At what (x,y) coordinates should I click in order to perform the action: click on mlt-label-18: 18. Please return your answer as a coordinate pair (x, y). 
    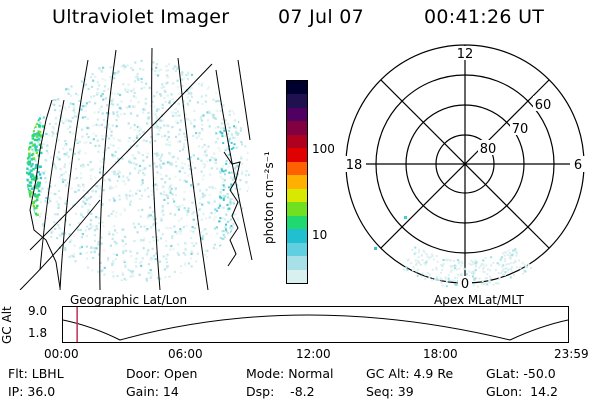
    Looking at the image, I should click on (354, 165).